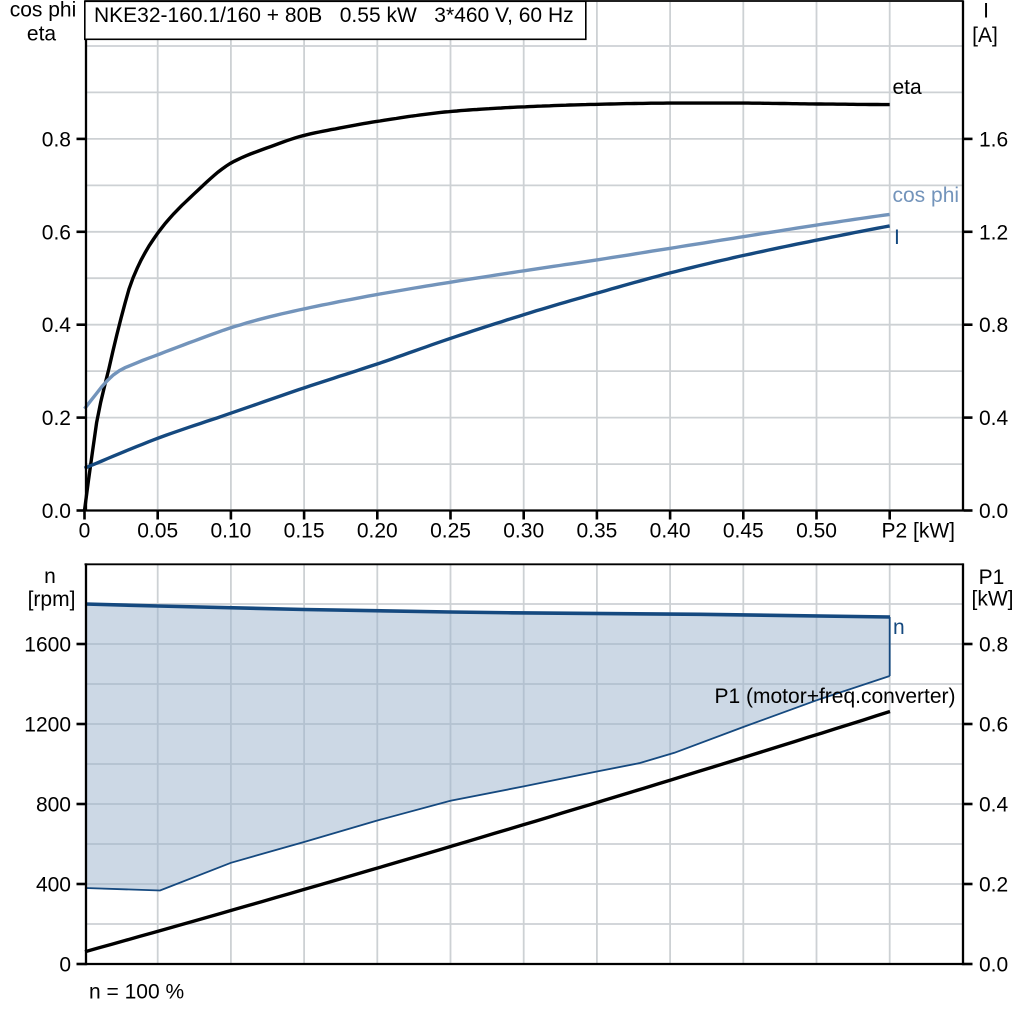 The width and height of the screenshot is (1024, 1029). Describe the element at coordinates (816, 531) in the screenshot. I see `svg-text: 0.50` at that location.